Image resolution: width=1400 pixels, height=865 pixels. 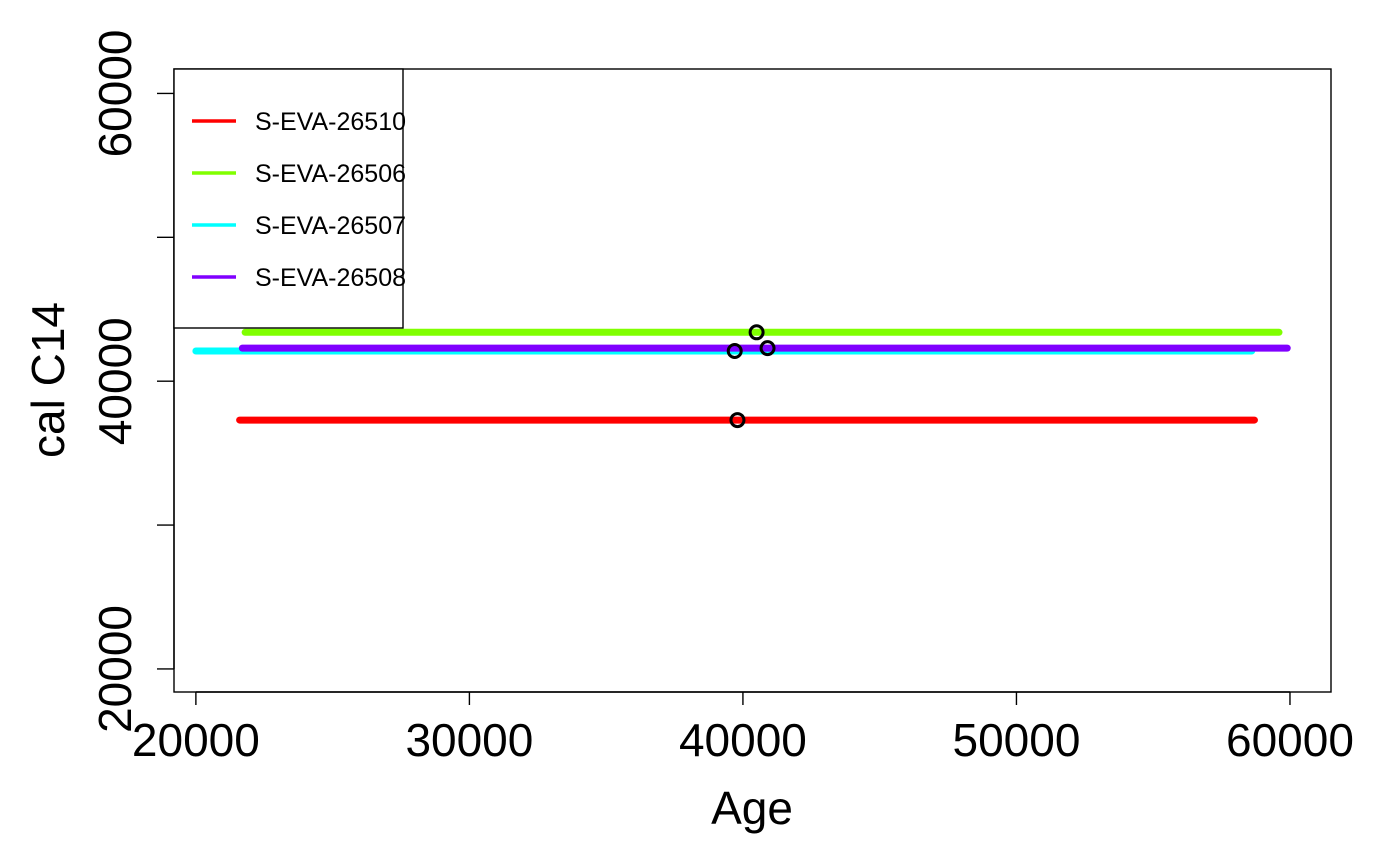 What do you see at coordinates (115, 669) in the screenshot?
I see `y-tick-label: 20000` at bounding box center [115, 669].